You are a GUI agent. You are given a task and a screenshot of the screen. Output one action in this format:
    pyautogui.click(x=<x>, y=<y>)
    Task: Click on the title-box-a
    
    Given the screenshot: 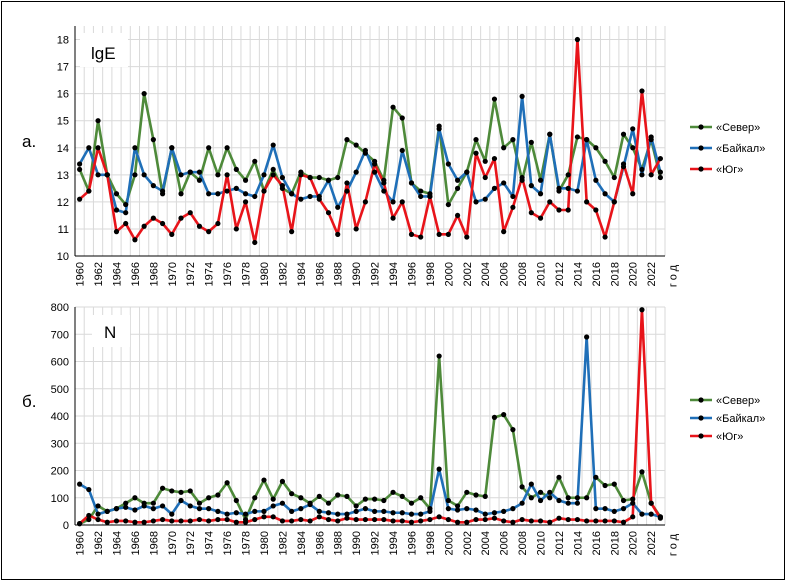 What is the action you would take?
    pyautogui.click(x=104, y=50)
    